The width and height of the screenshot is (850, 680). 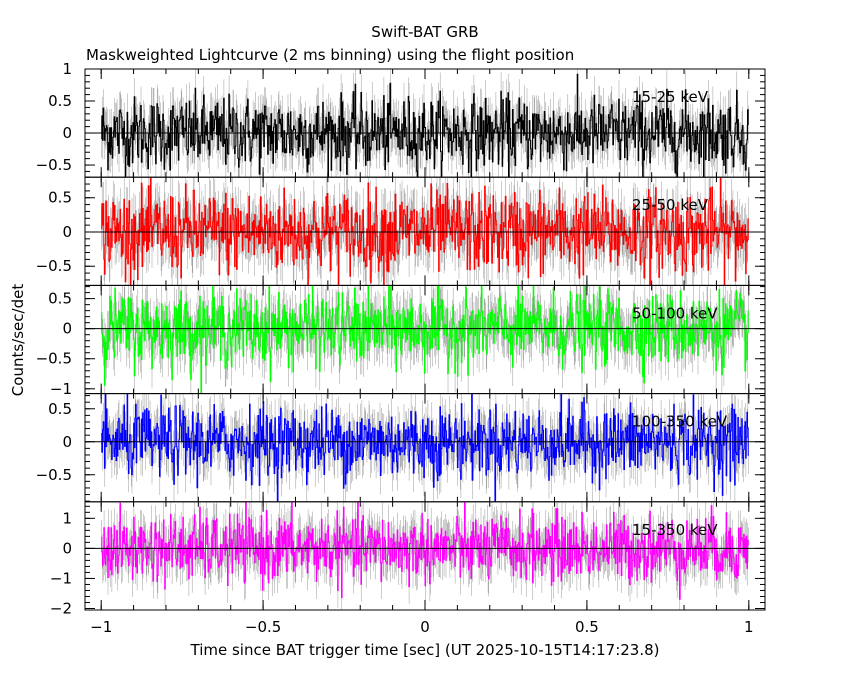 I want to click on panel-3: 100-350 keV −0.5 0 0.5, so click(x=401, y=448).